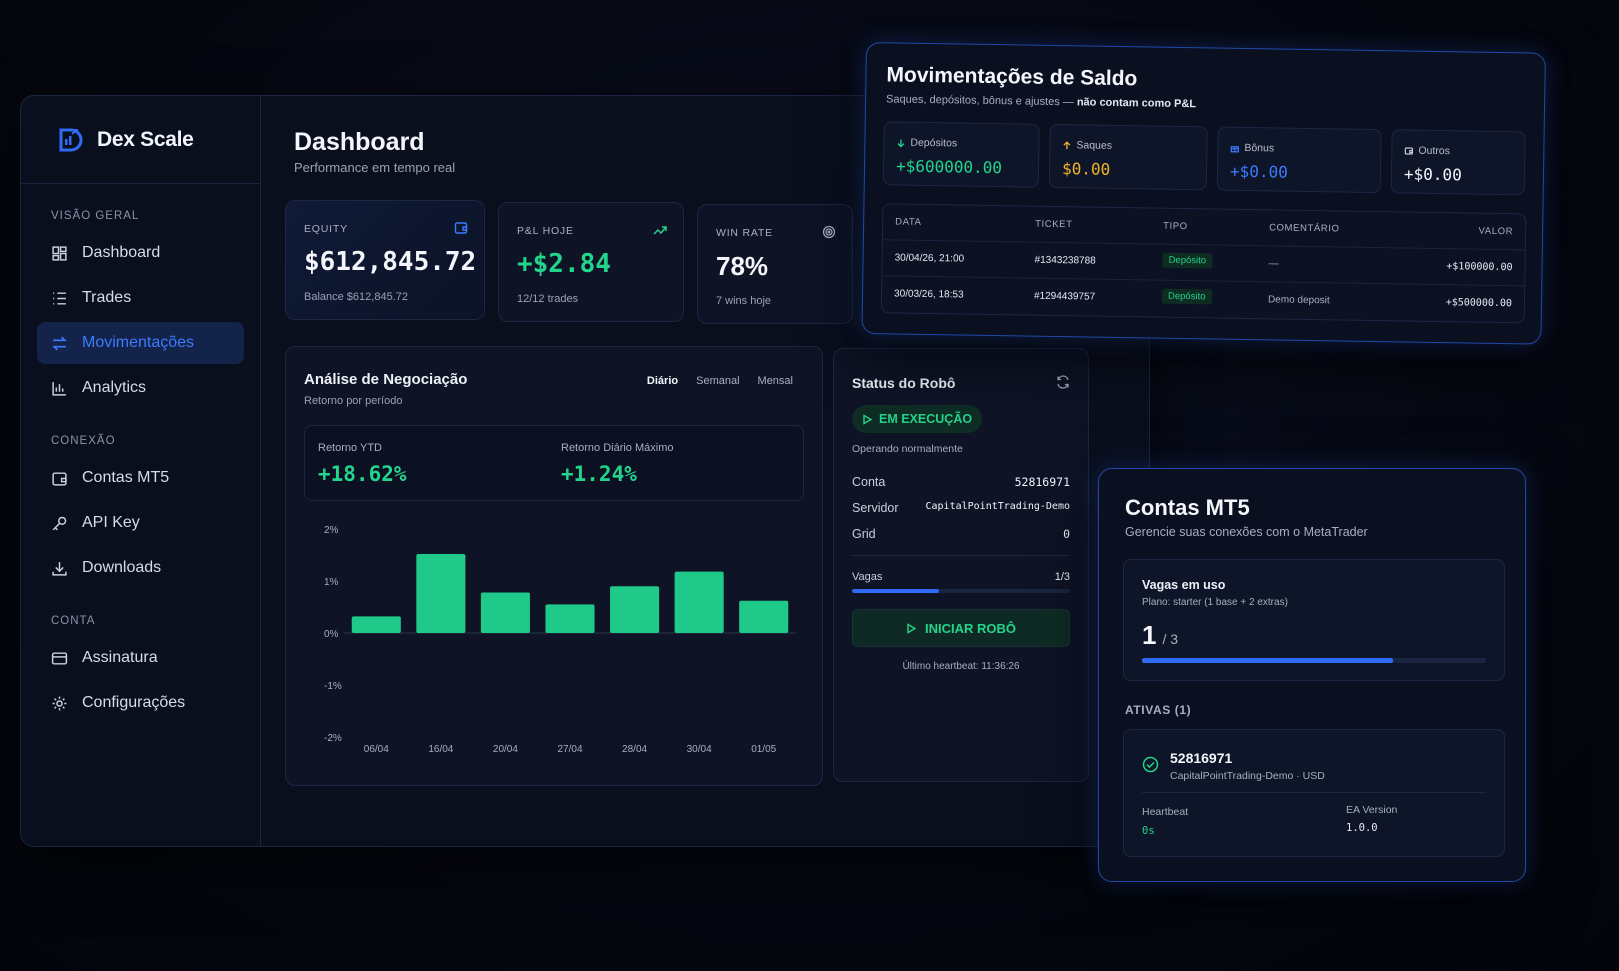 The width and height of the screenshot is (1619, 971). What do you see at coordinates (1299, 160) in the screenshot?
I see `card-bonus: Bônus +$0.00` at bounding box center [1299, 160].